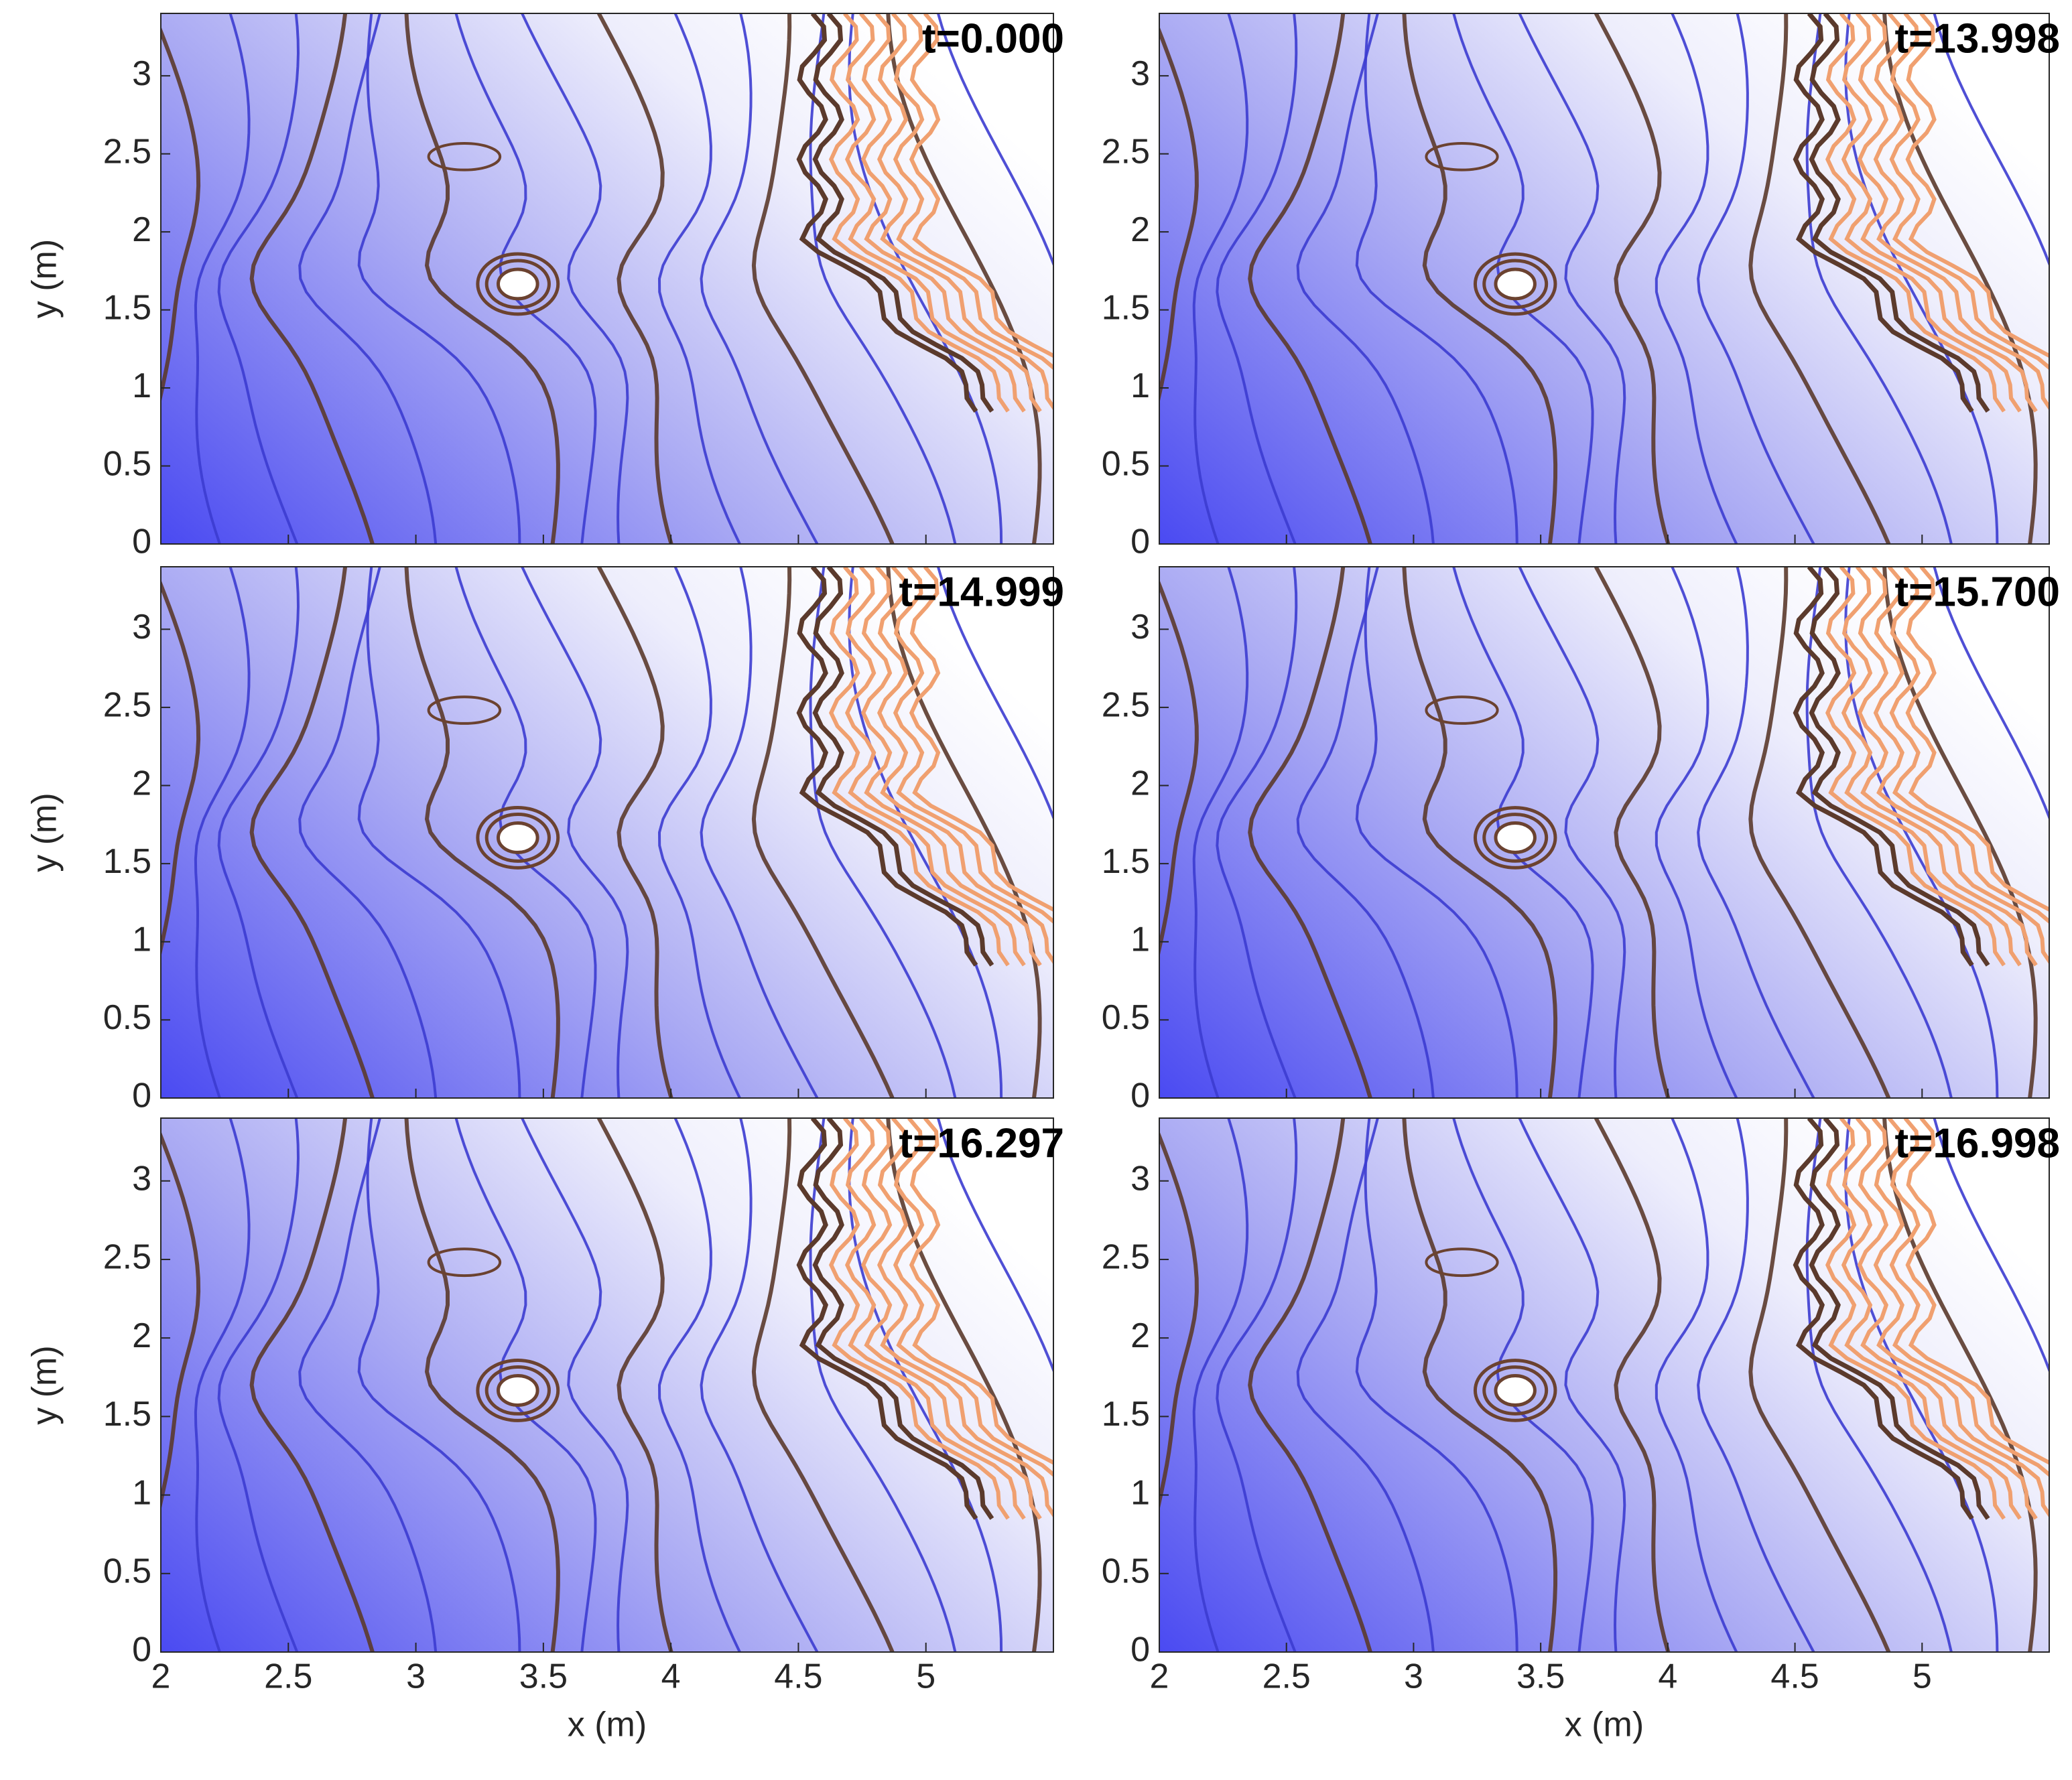 Image resolution: width=2072 pixels, height=1780 pixels. Describe the element at coordinates (608, 1725) in the screenshot. I see `x-axis-label: x (m)` at that location.